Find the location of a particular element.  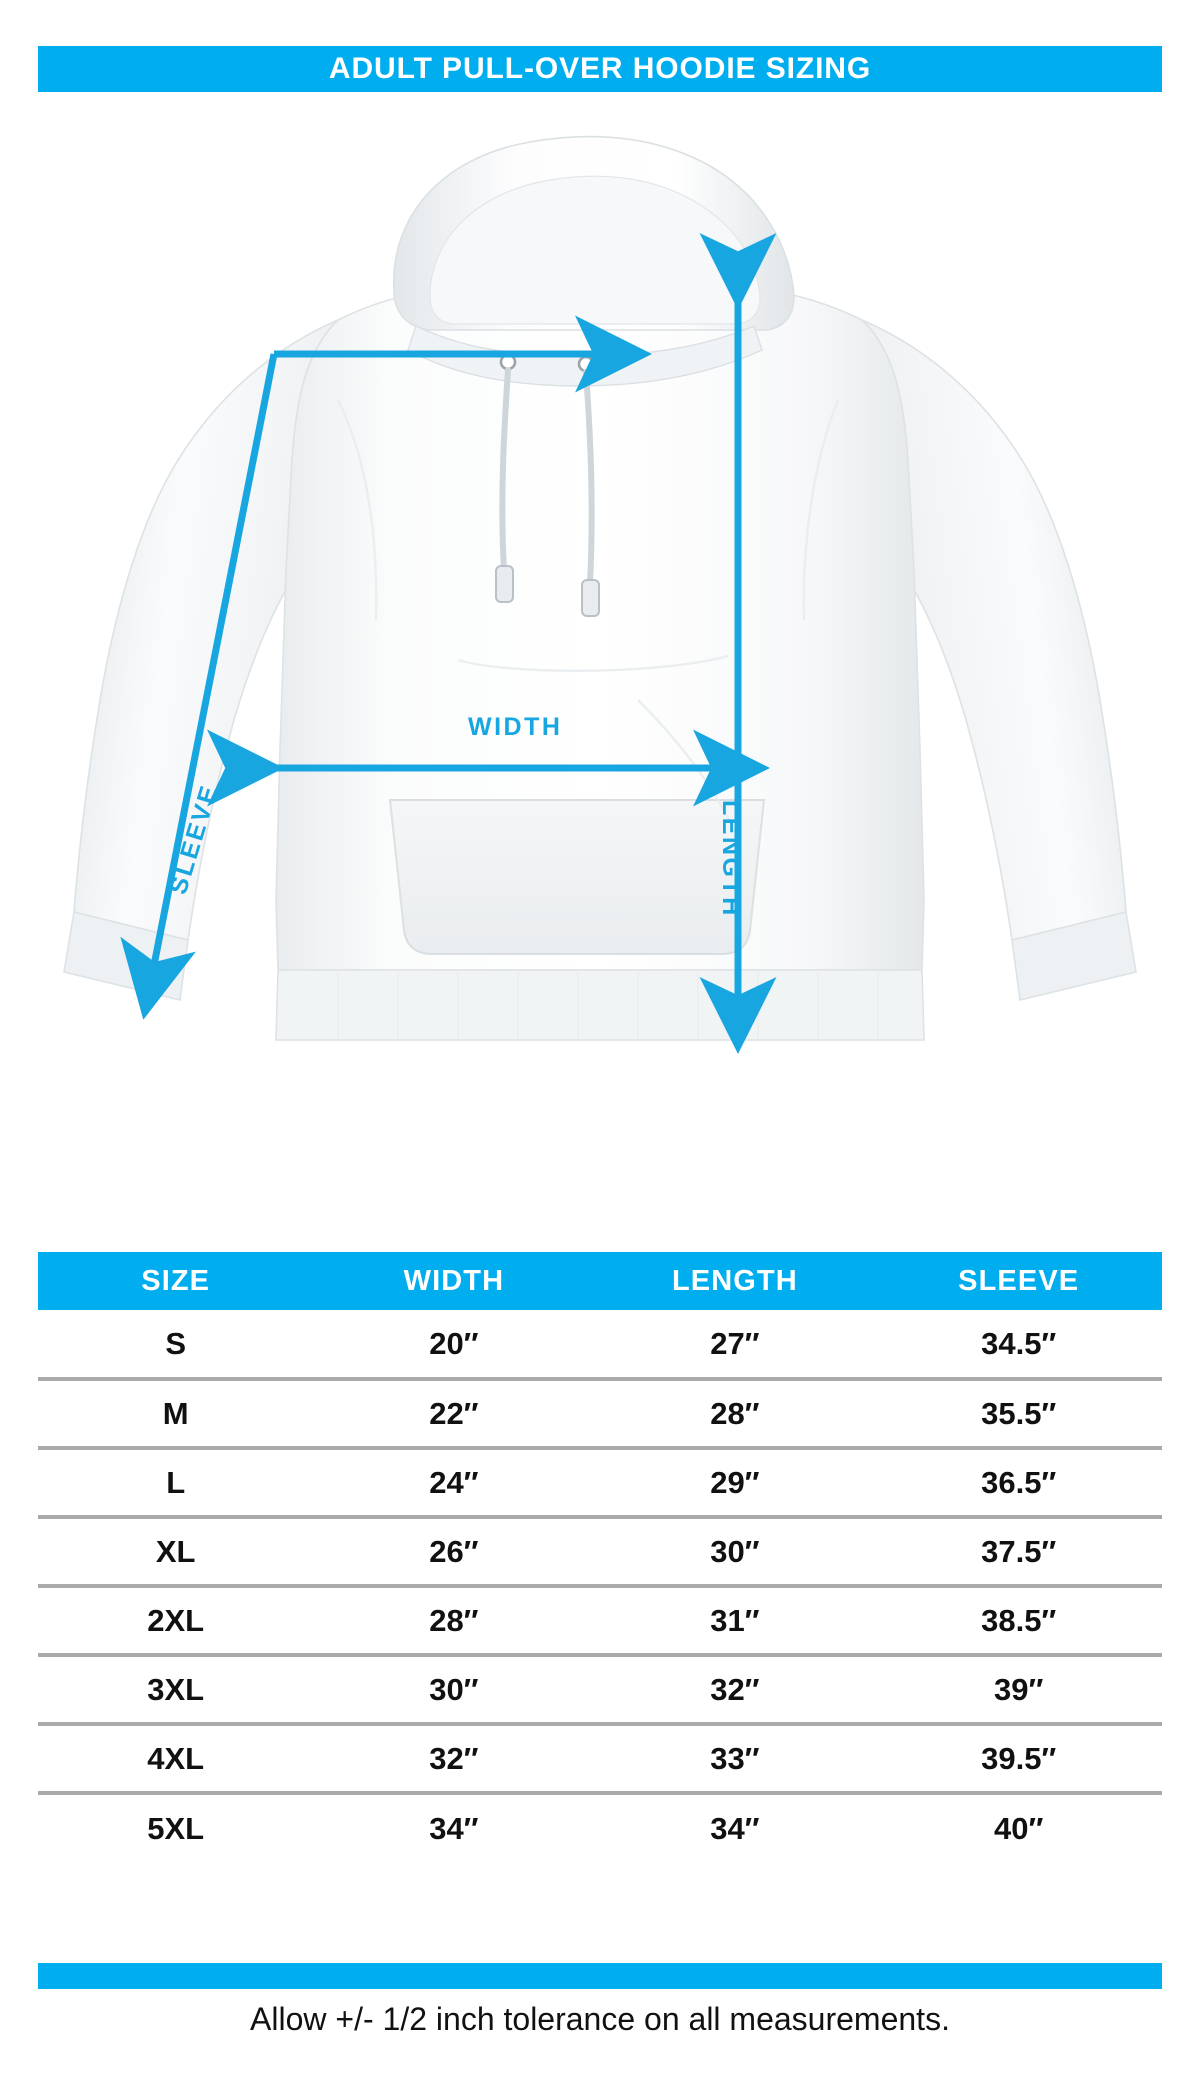

table-header-row: SIZE WIDTH LENGTH SLEEVE is located at coordinates (600, 1281).